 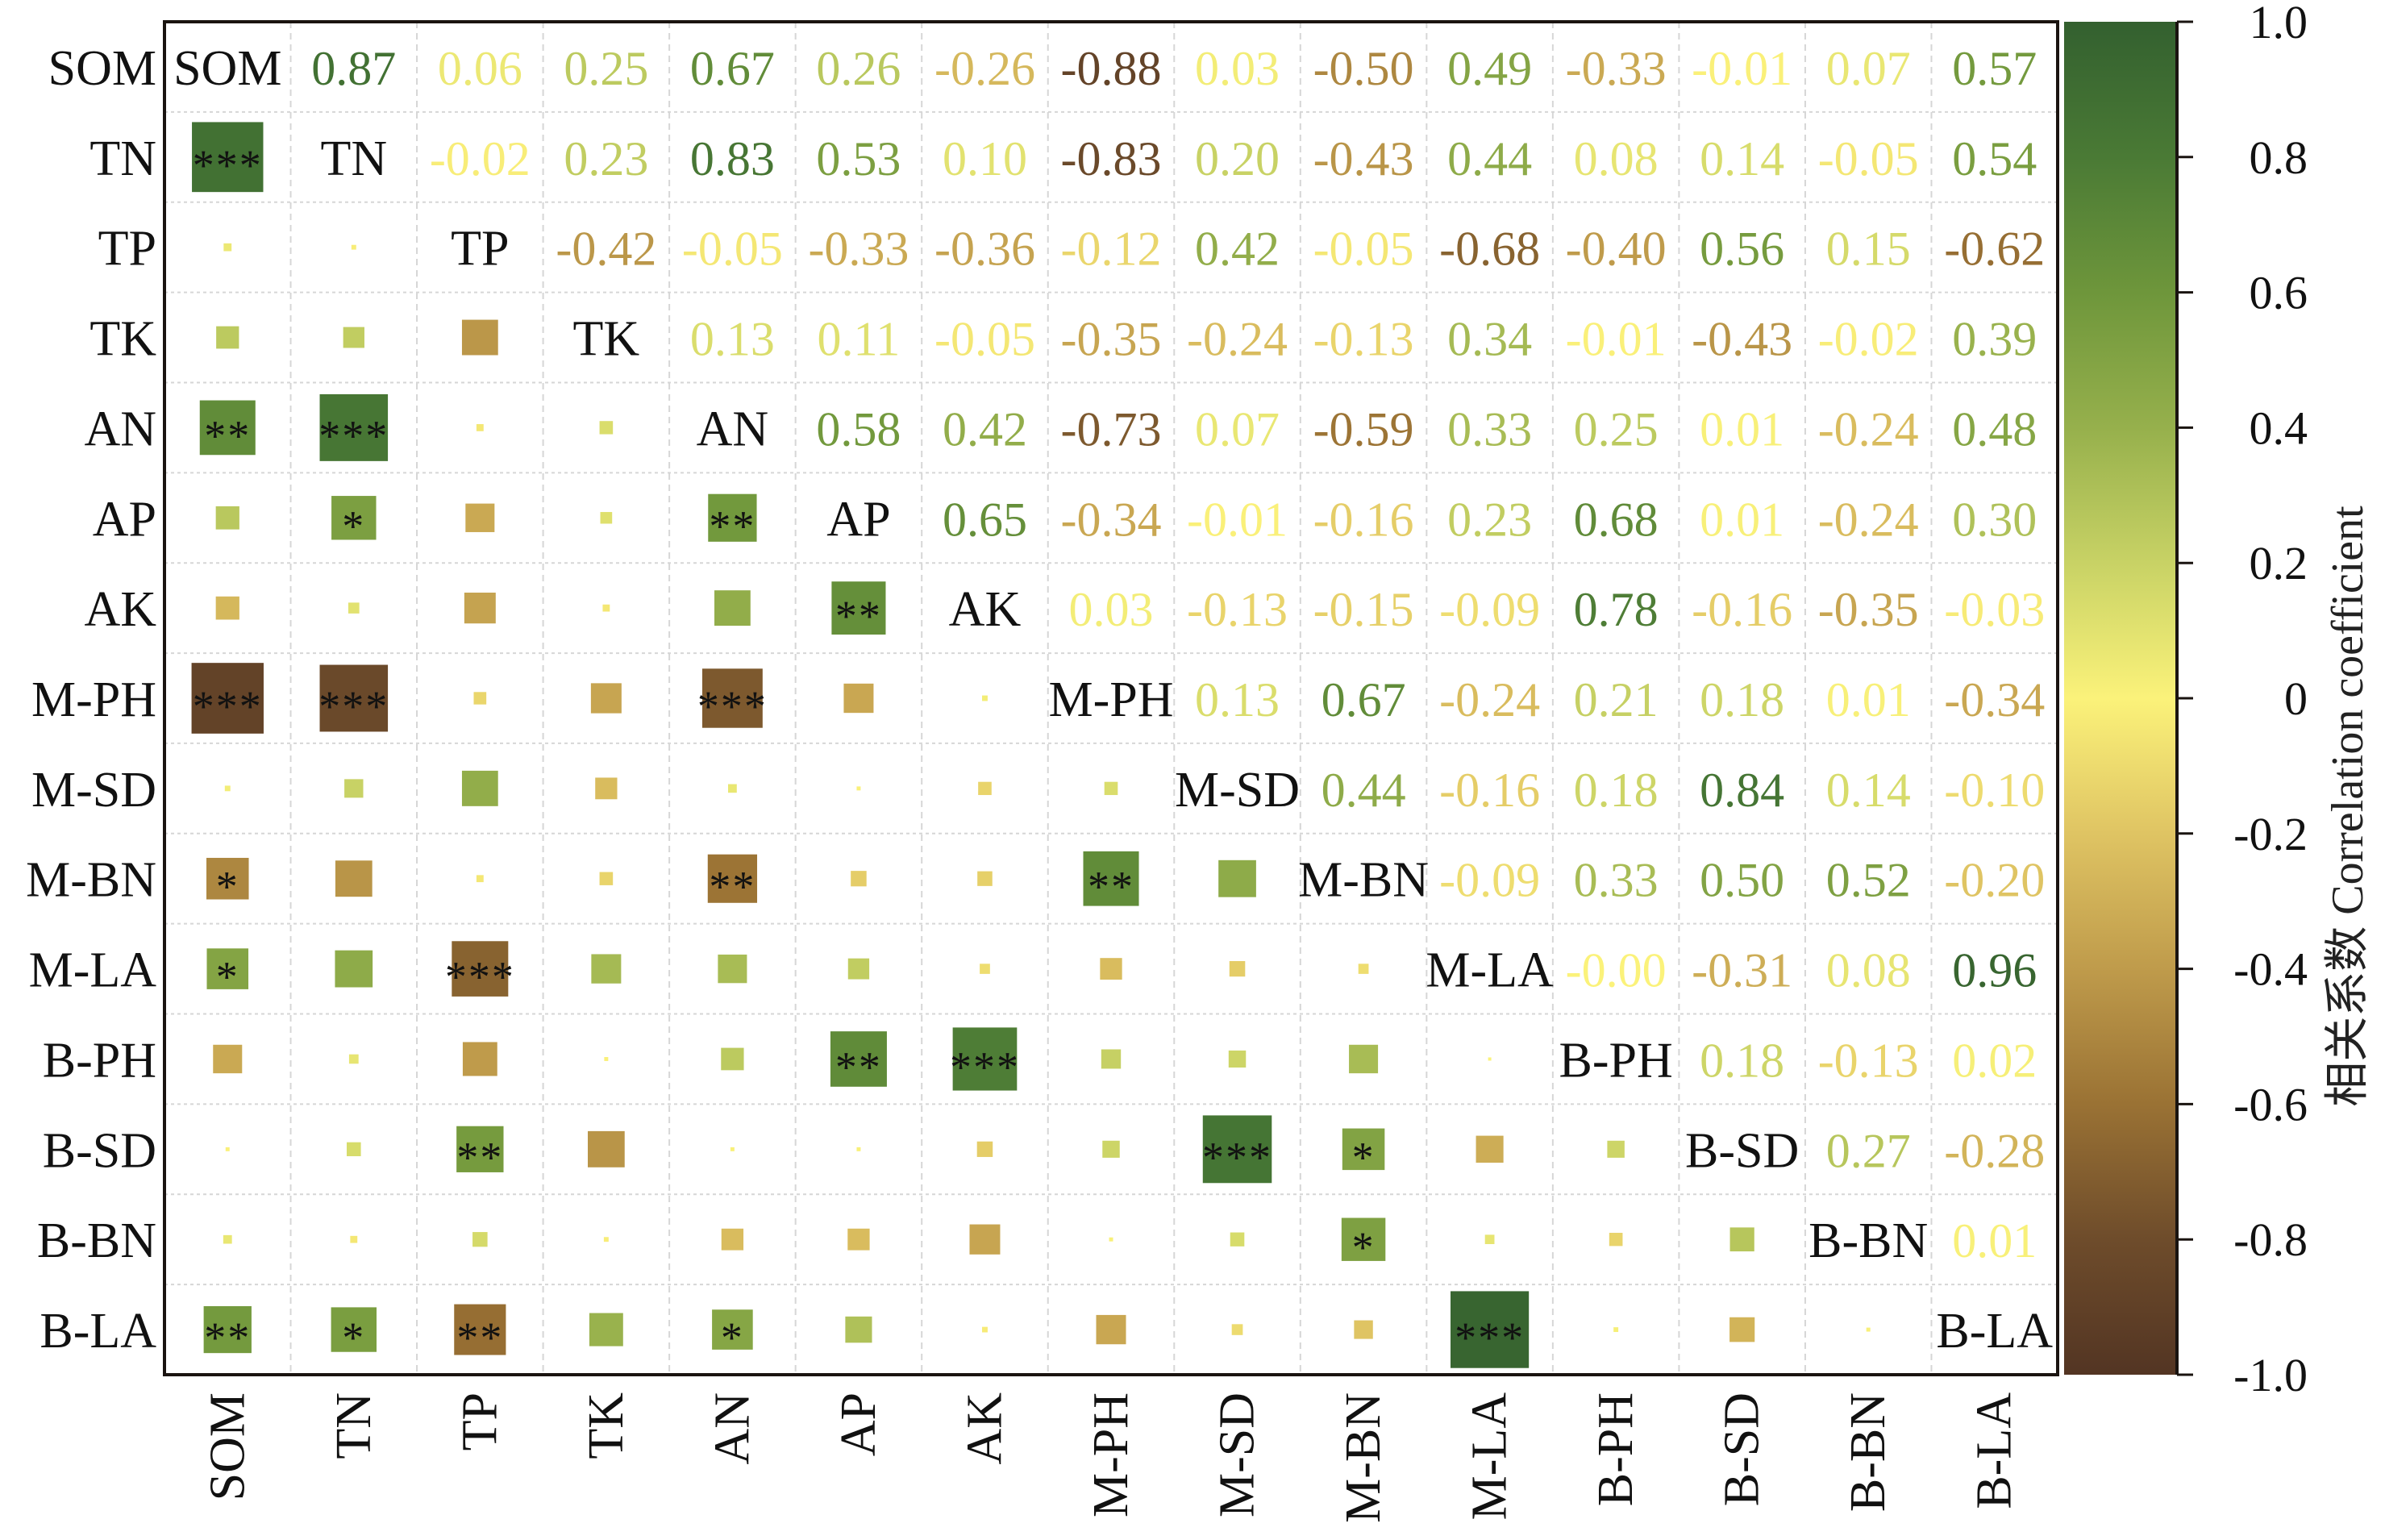 I want to click on colorbar-tick-label: 1.0, so click(x=2279, y=24).